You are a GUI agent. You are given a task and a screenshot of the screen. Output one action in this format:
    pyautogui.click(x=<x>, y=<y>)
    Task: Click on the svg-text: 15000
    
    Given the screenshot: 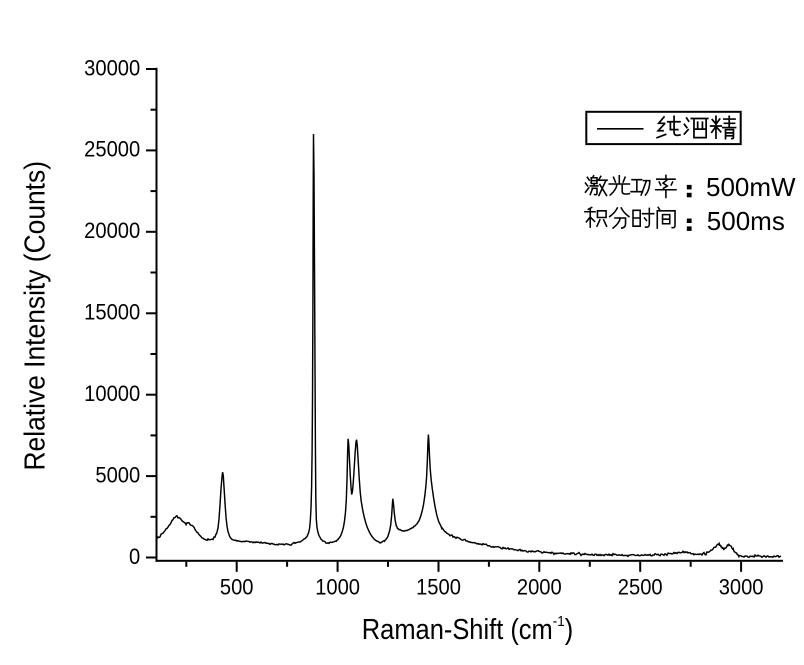 What is the action you would take?
    pyautogui.click(x=112, y=312)
    